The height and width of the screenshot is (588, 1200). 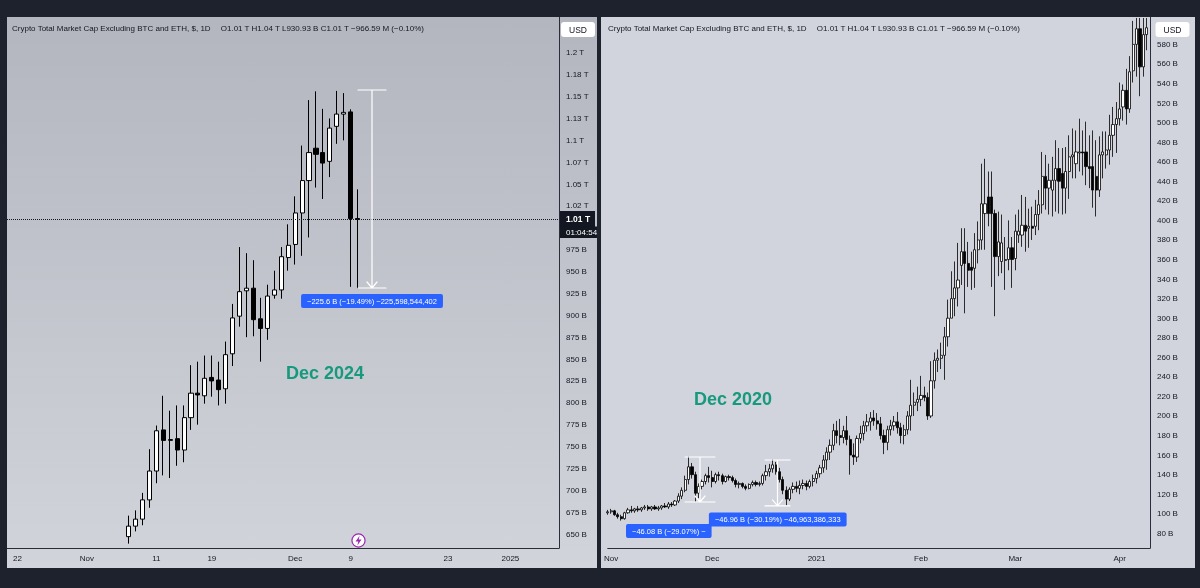 What do you see at coordinates (1167, 142) in the screenshot?
I see `y-tick-label: 480 B` at bounding box center [1167, 142].